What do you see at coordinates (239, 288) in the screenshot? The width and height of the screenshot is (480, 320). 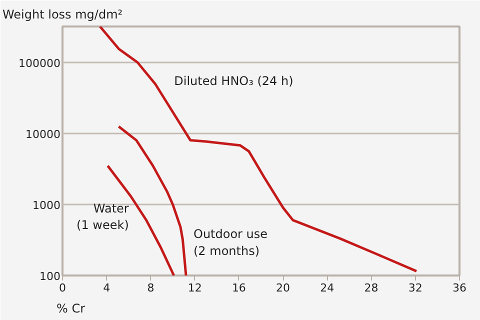 I see `x-tick-label: 16` at bounding box center [239, 288].